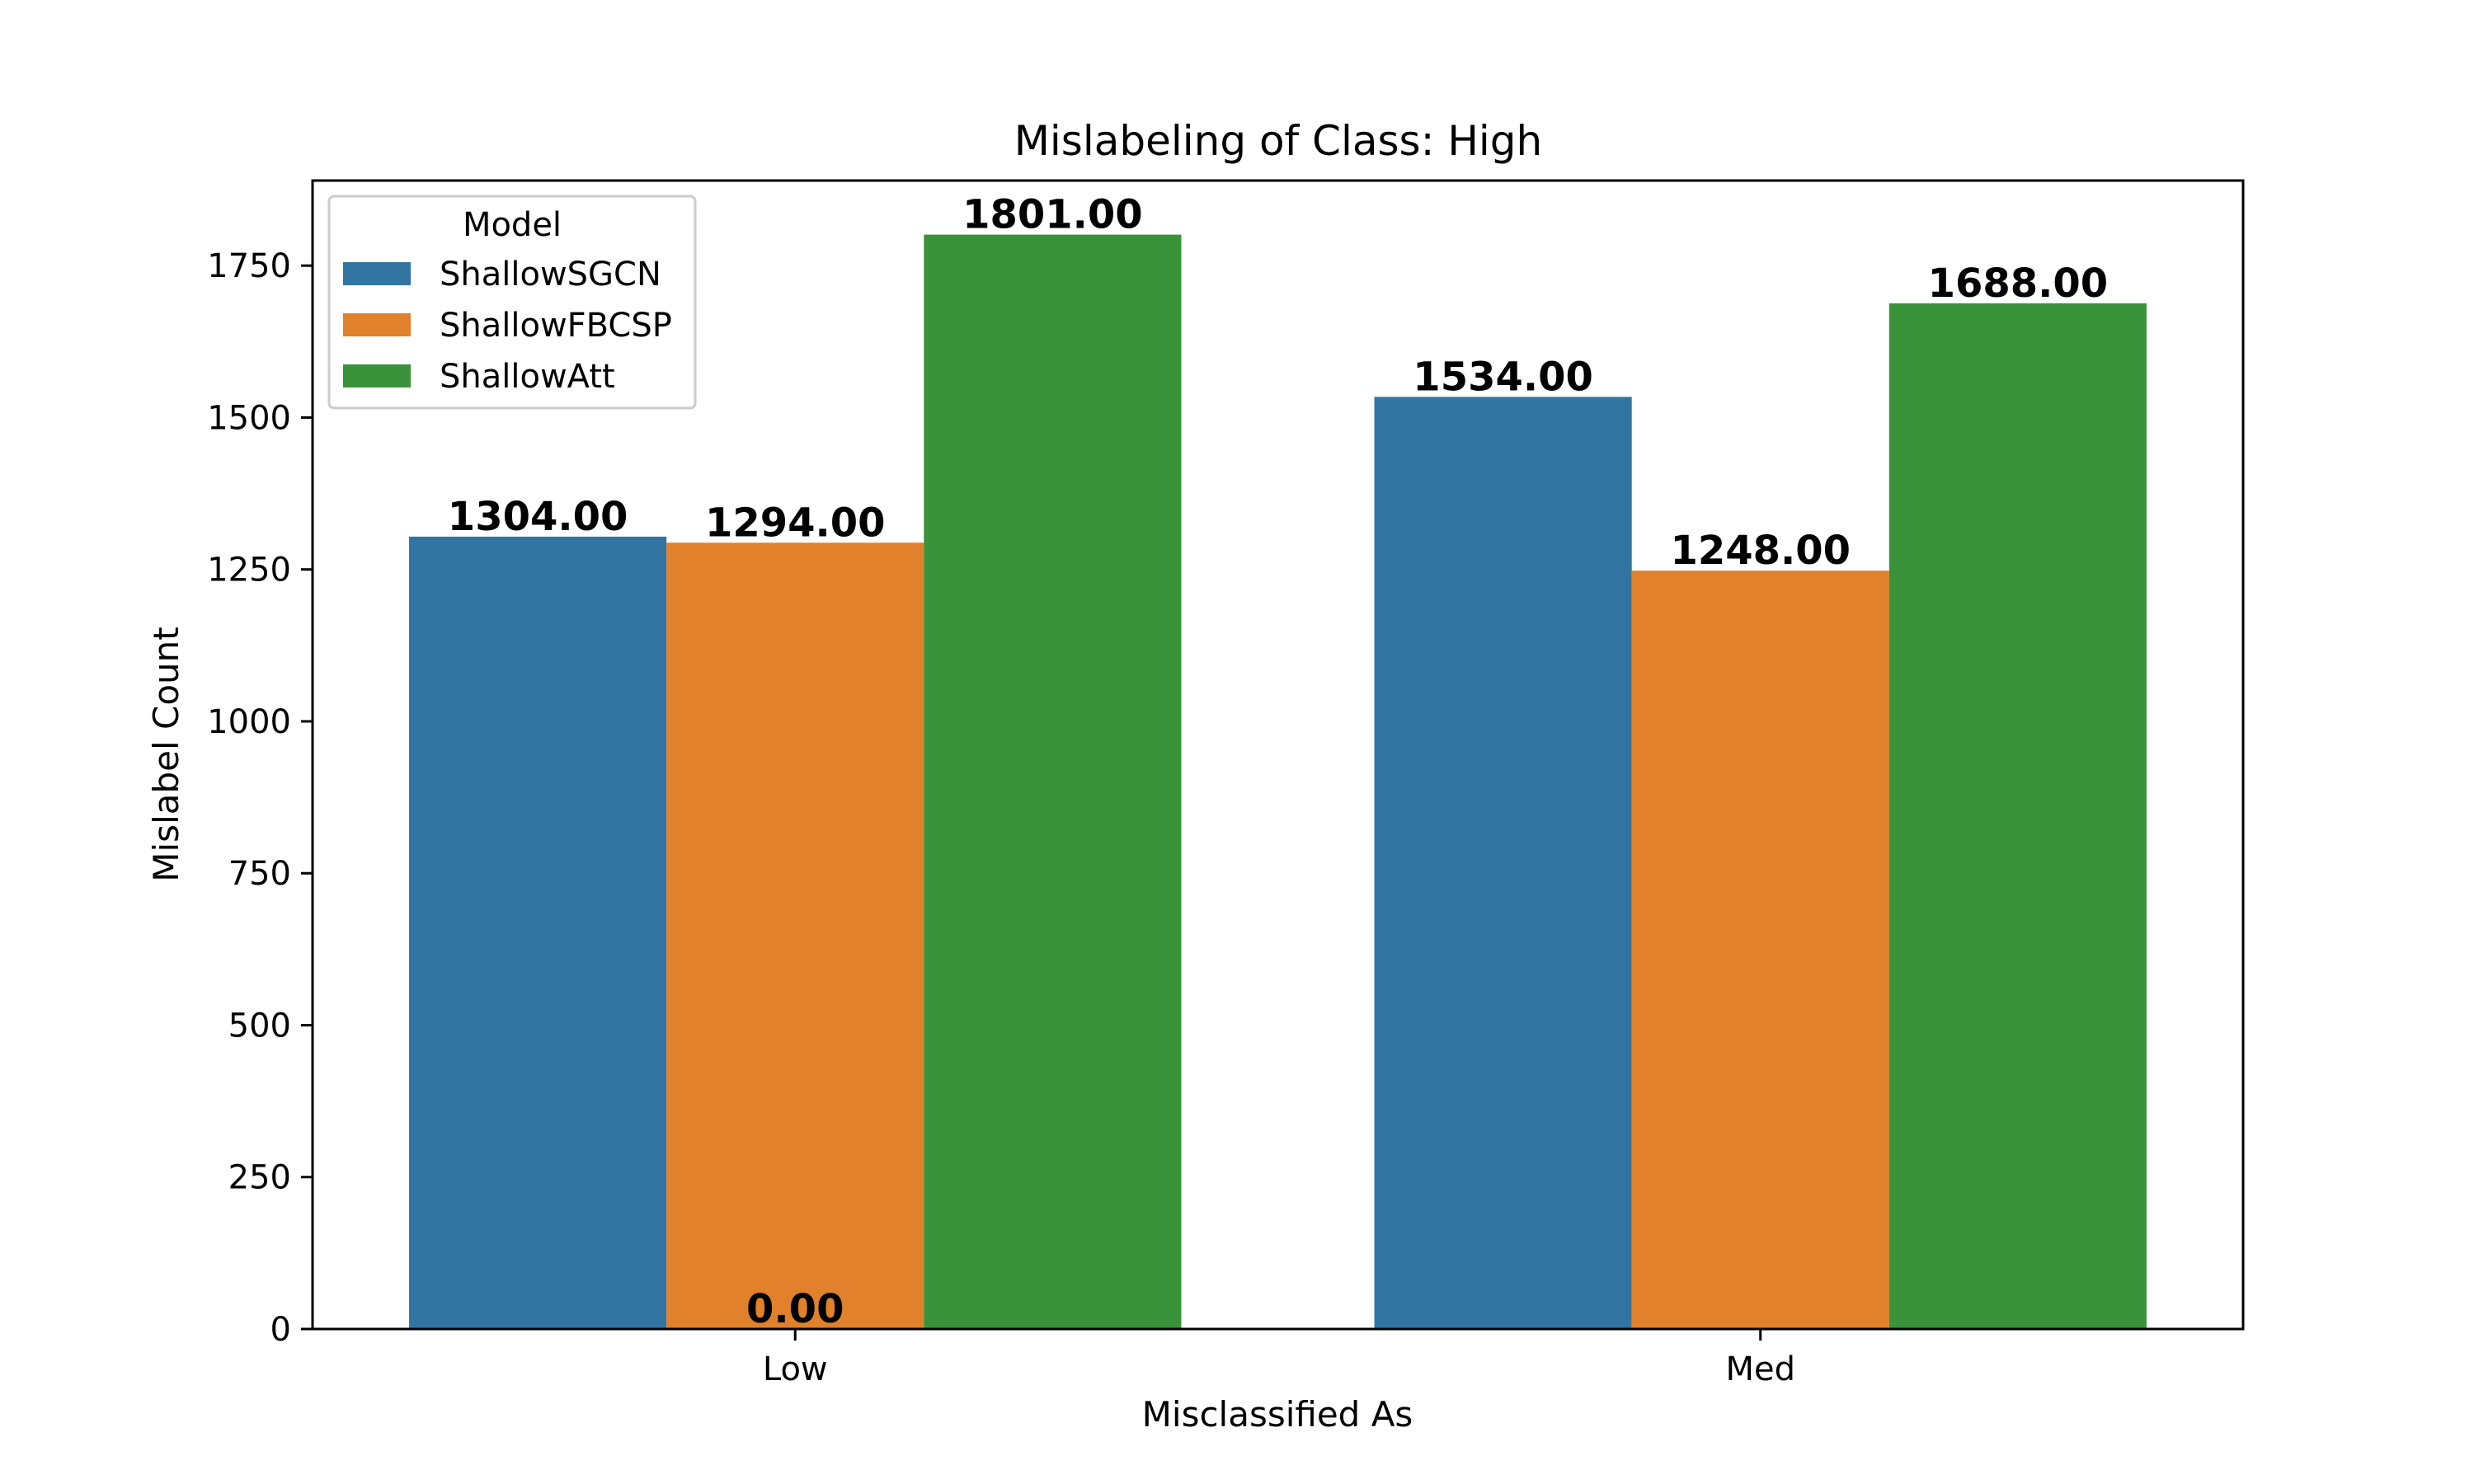 The height and width of the screenshot is (1484, 2474). Describe the element at coordinates (1503, 377) in the screenshot. I see `bar-value-label-med-shallowsgcn: 1534.00` at that location.